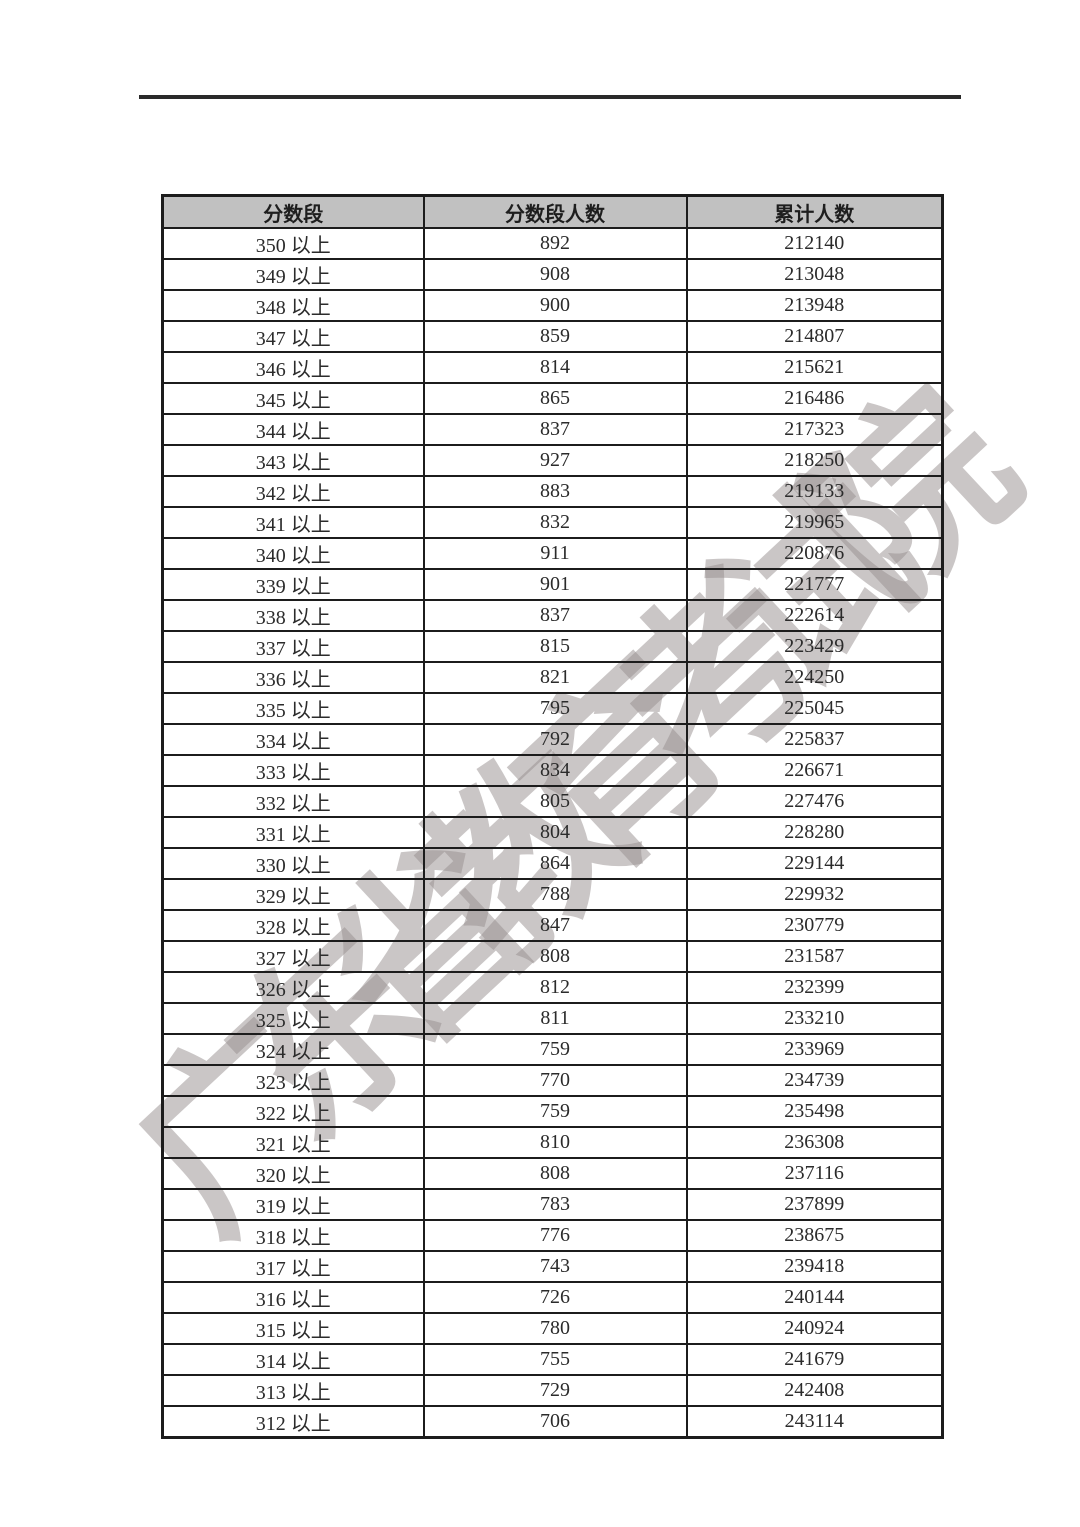  Describe the element at coordinates (555, 1142) in the screenshot. I see `segment-count-cell: 810` at that location.